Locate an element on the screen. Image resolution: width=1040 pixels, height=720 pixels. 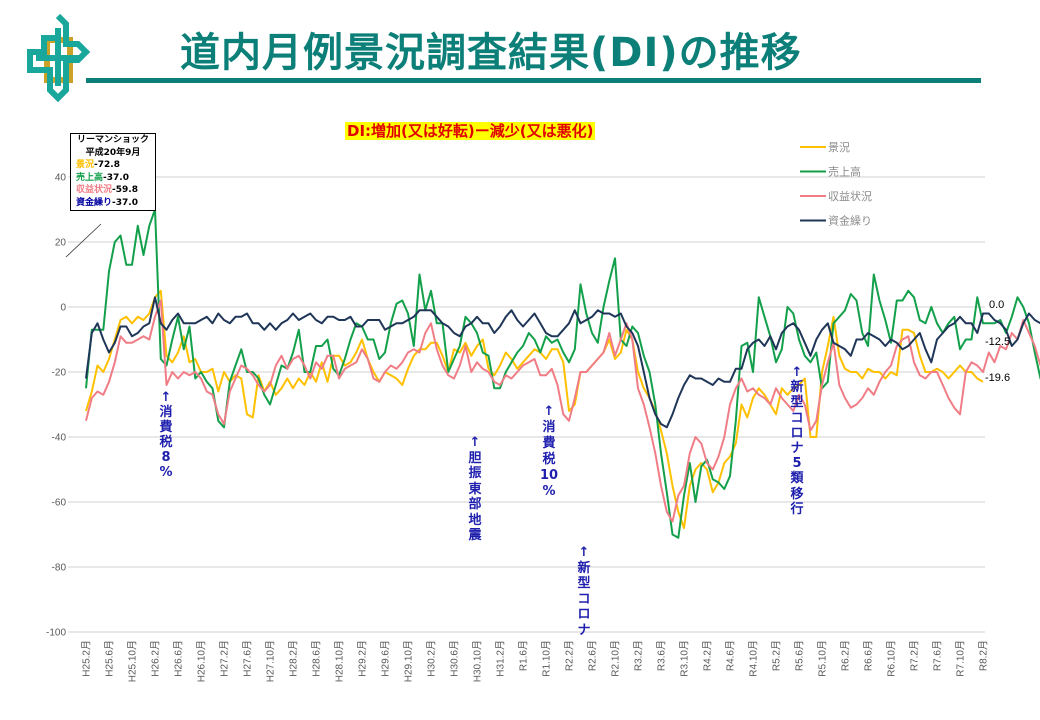
lehman-item: 景況-72.8 is located at coordinates (115, 165).